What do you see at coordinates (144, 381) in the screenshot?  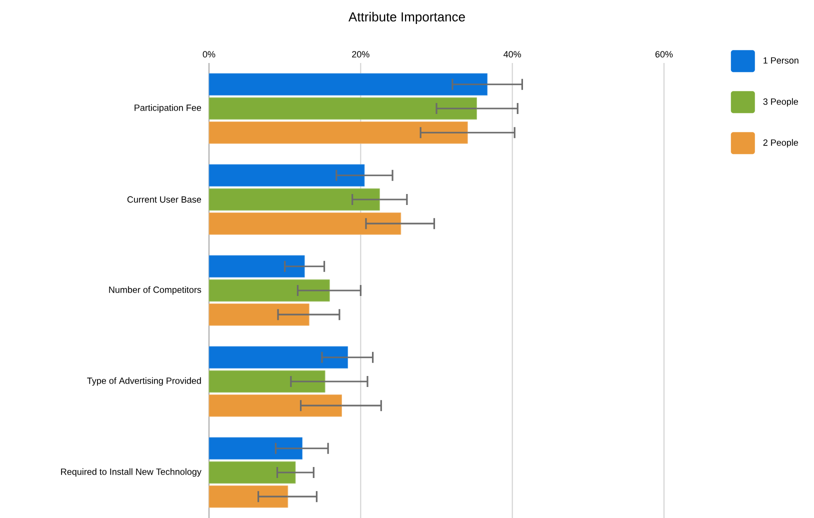 I see `y-tick-label: Type of Advertising Provided` at bounding box center [144, 381].